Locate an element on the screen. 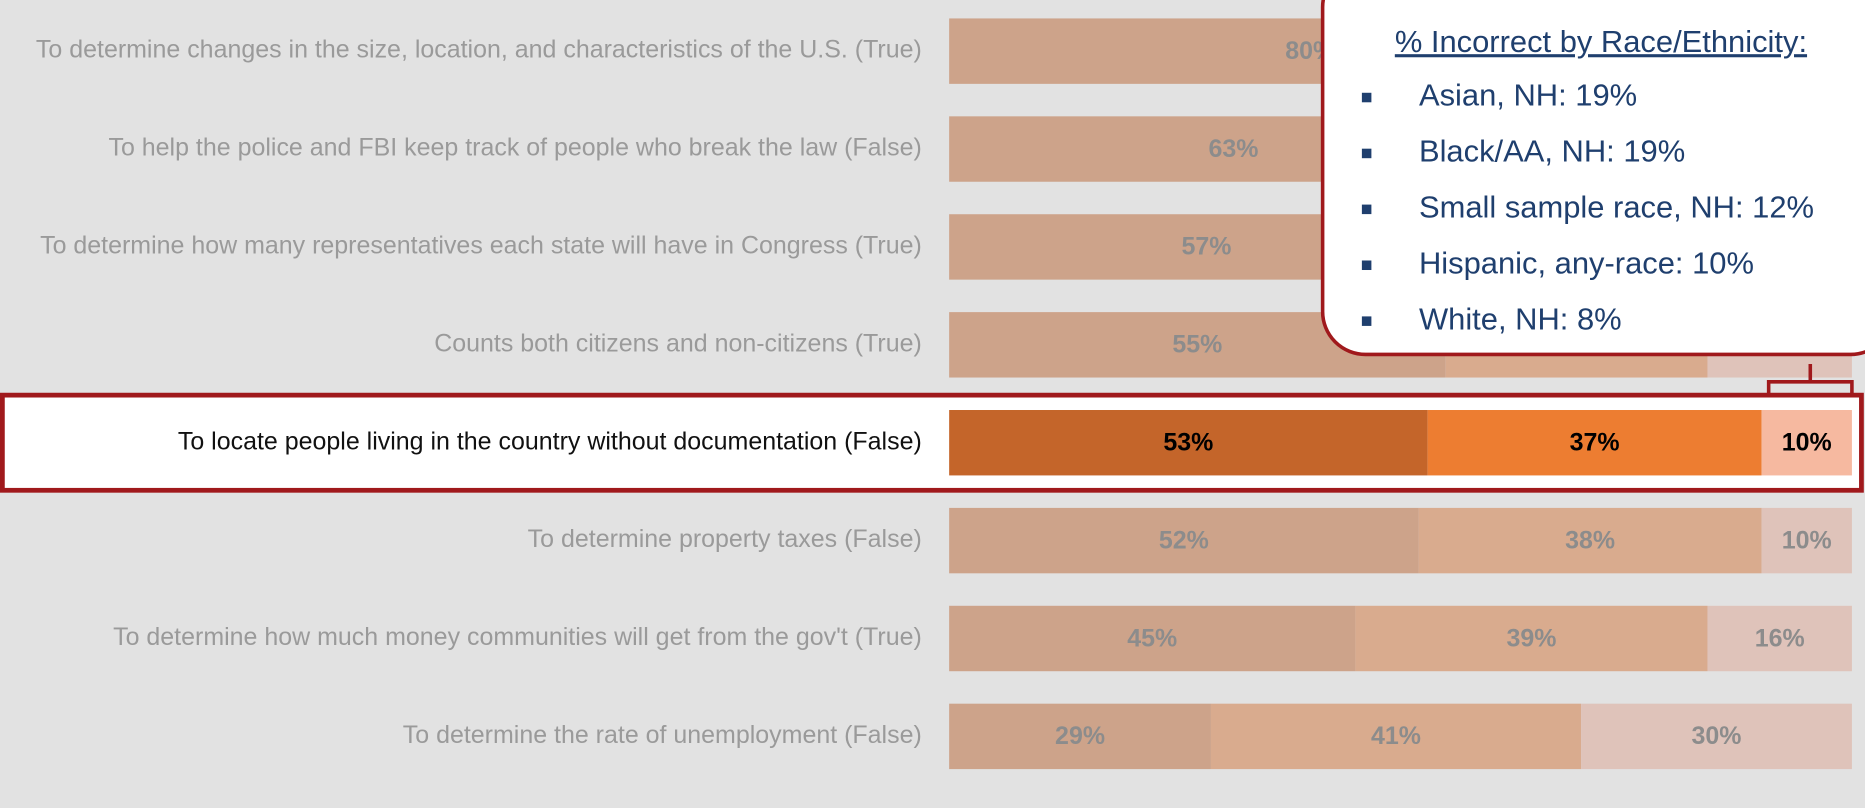 The image size is (1865, 808). value-label: 57% is located at coordinates (1206, 247).